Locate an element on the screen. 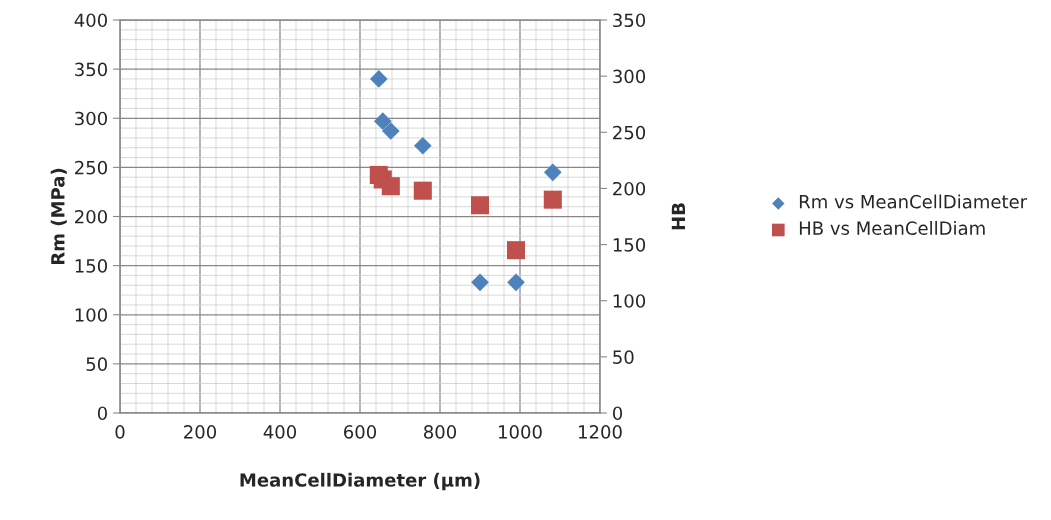  y-axis-title: Rm (MPa) is located at coordinates (58, 216).